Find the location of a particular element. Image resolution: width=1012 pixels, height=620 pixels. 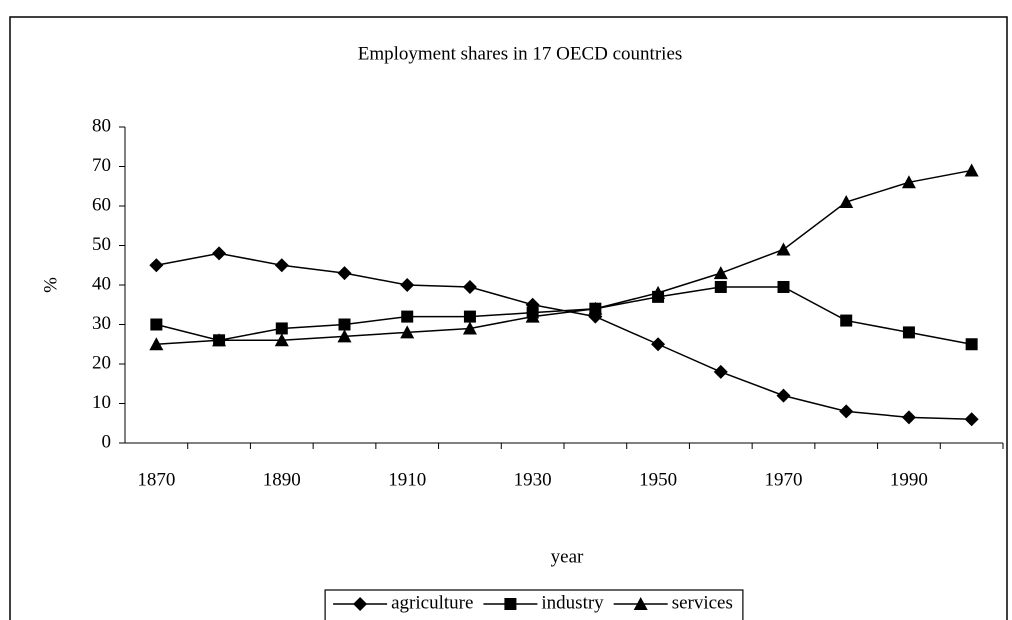

x-tick-label: 1910 is located at coordinates (407, 479).